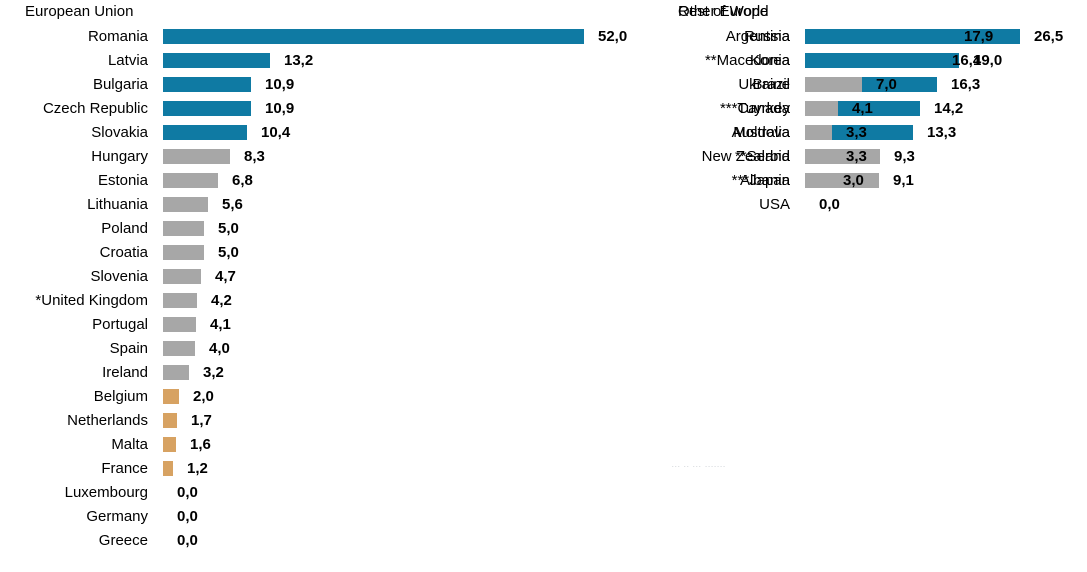  I want to click on value-label: 26,5, so click(1049, 36).